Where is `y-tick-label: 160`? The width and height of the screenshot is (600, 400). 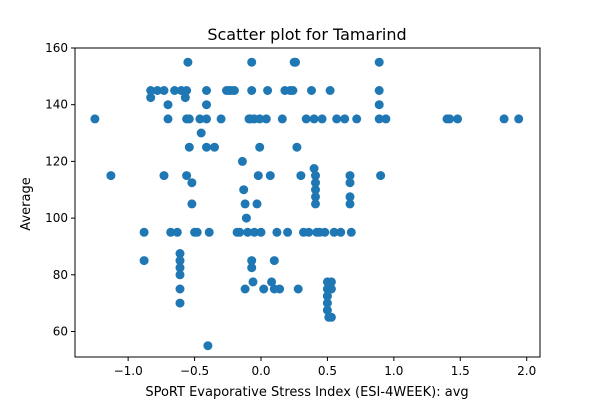 y-tick-label: 160 is located at coordinates (56, 48).